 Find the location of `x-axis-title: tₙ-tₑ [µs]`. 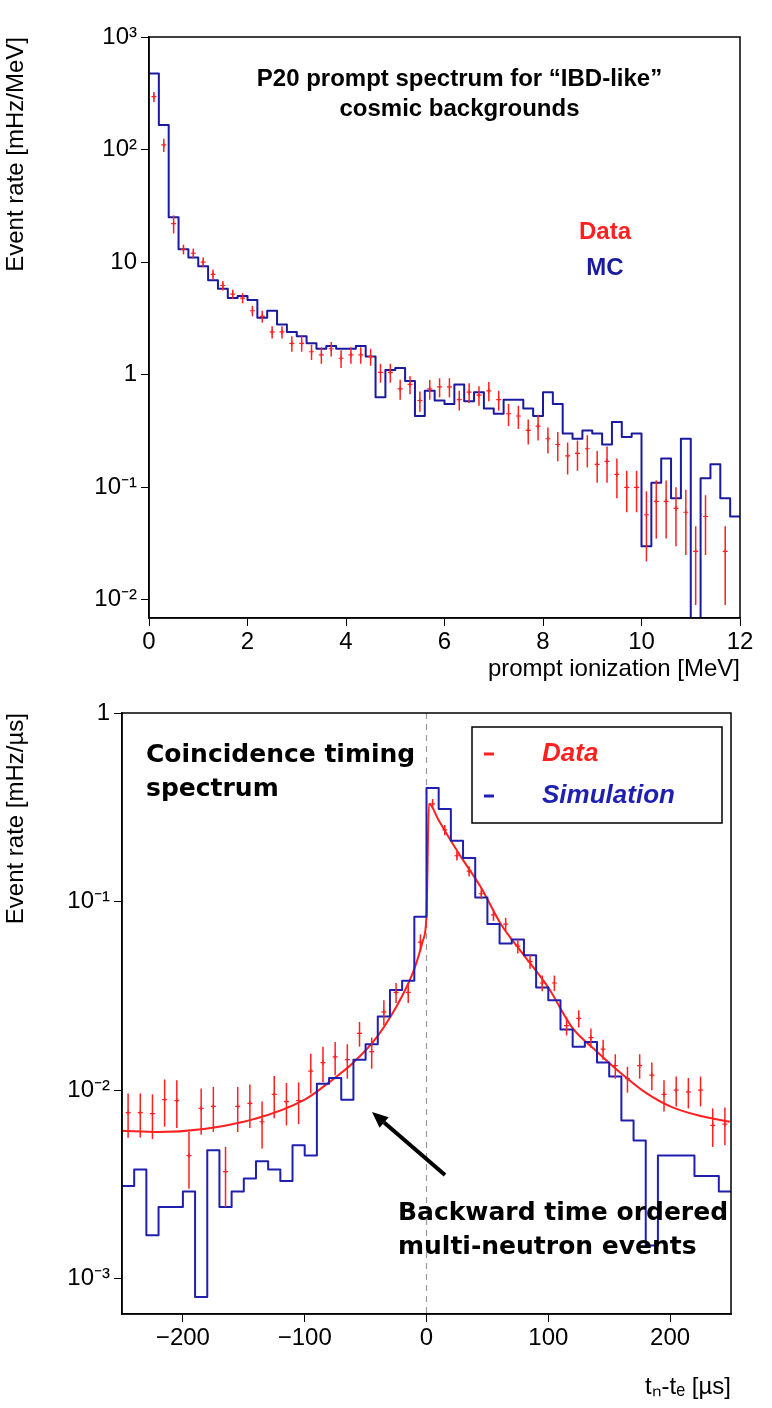

x-axis-title: tₙ-tₑ [µs] is located at coordinates (687, 1386).